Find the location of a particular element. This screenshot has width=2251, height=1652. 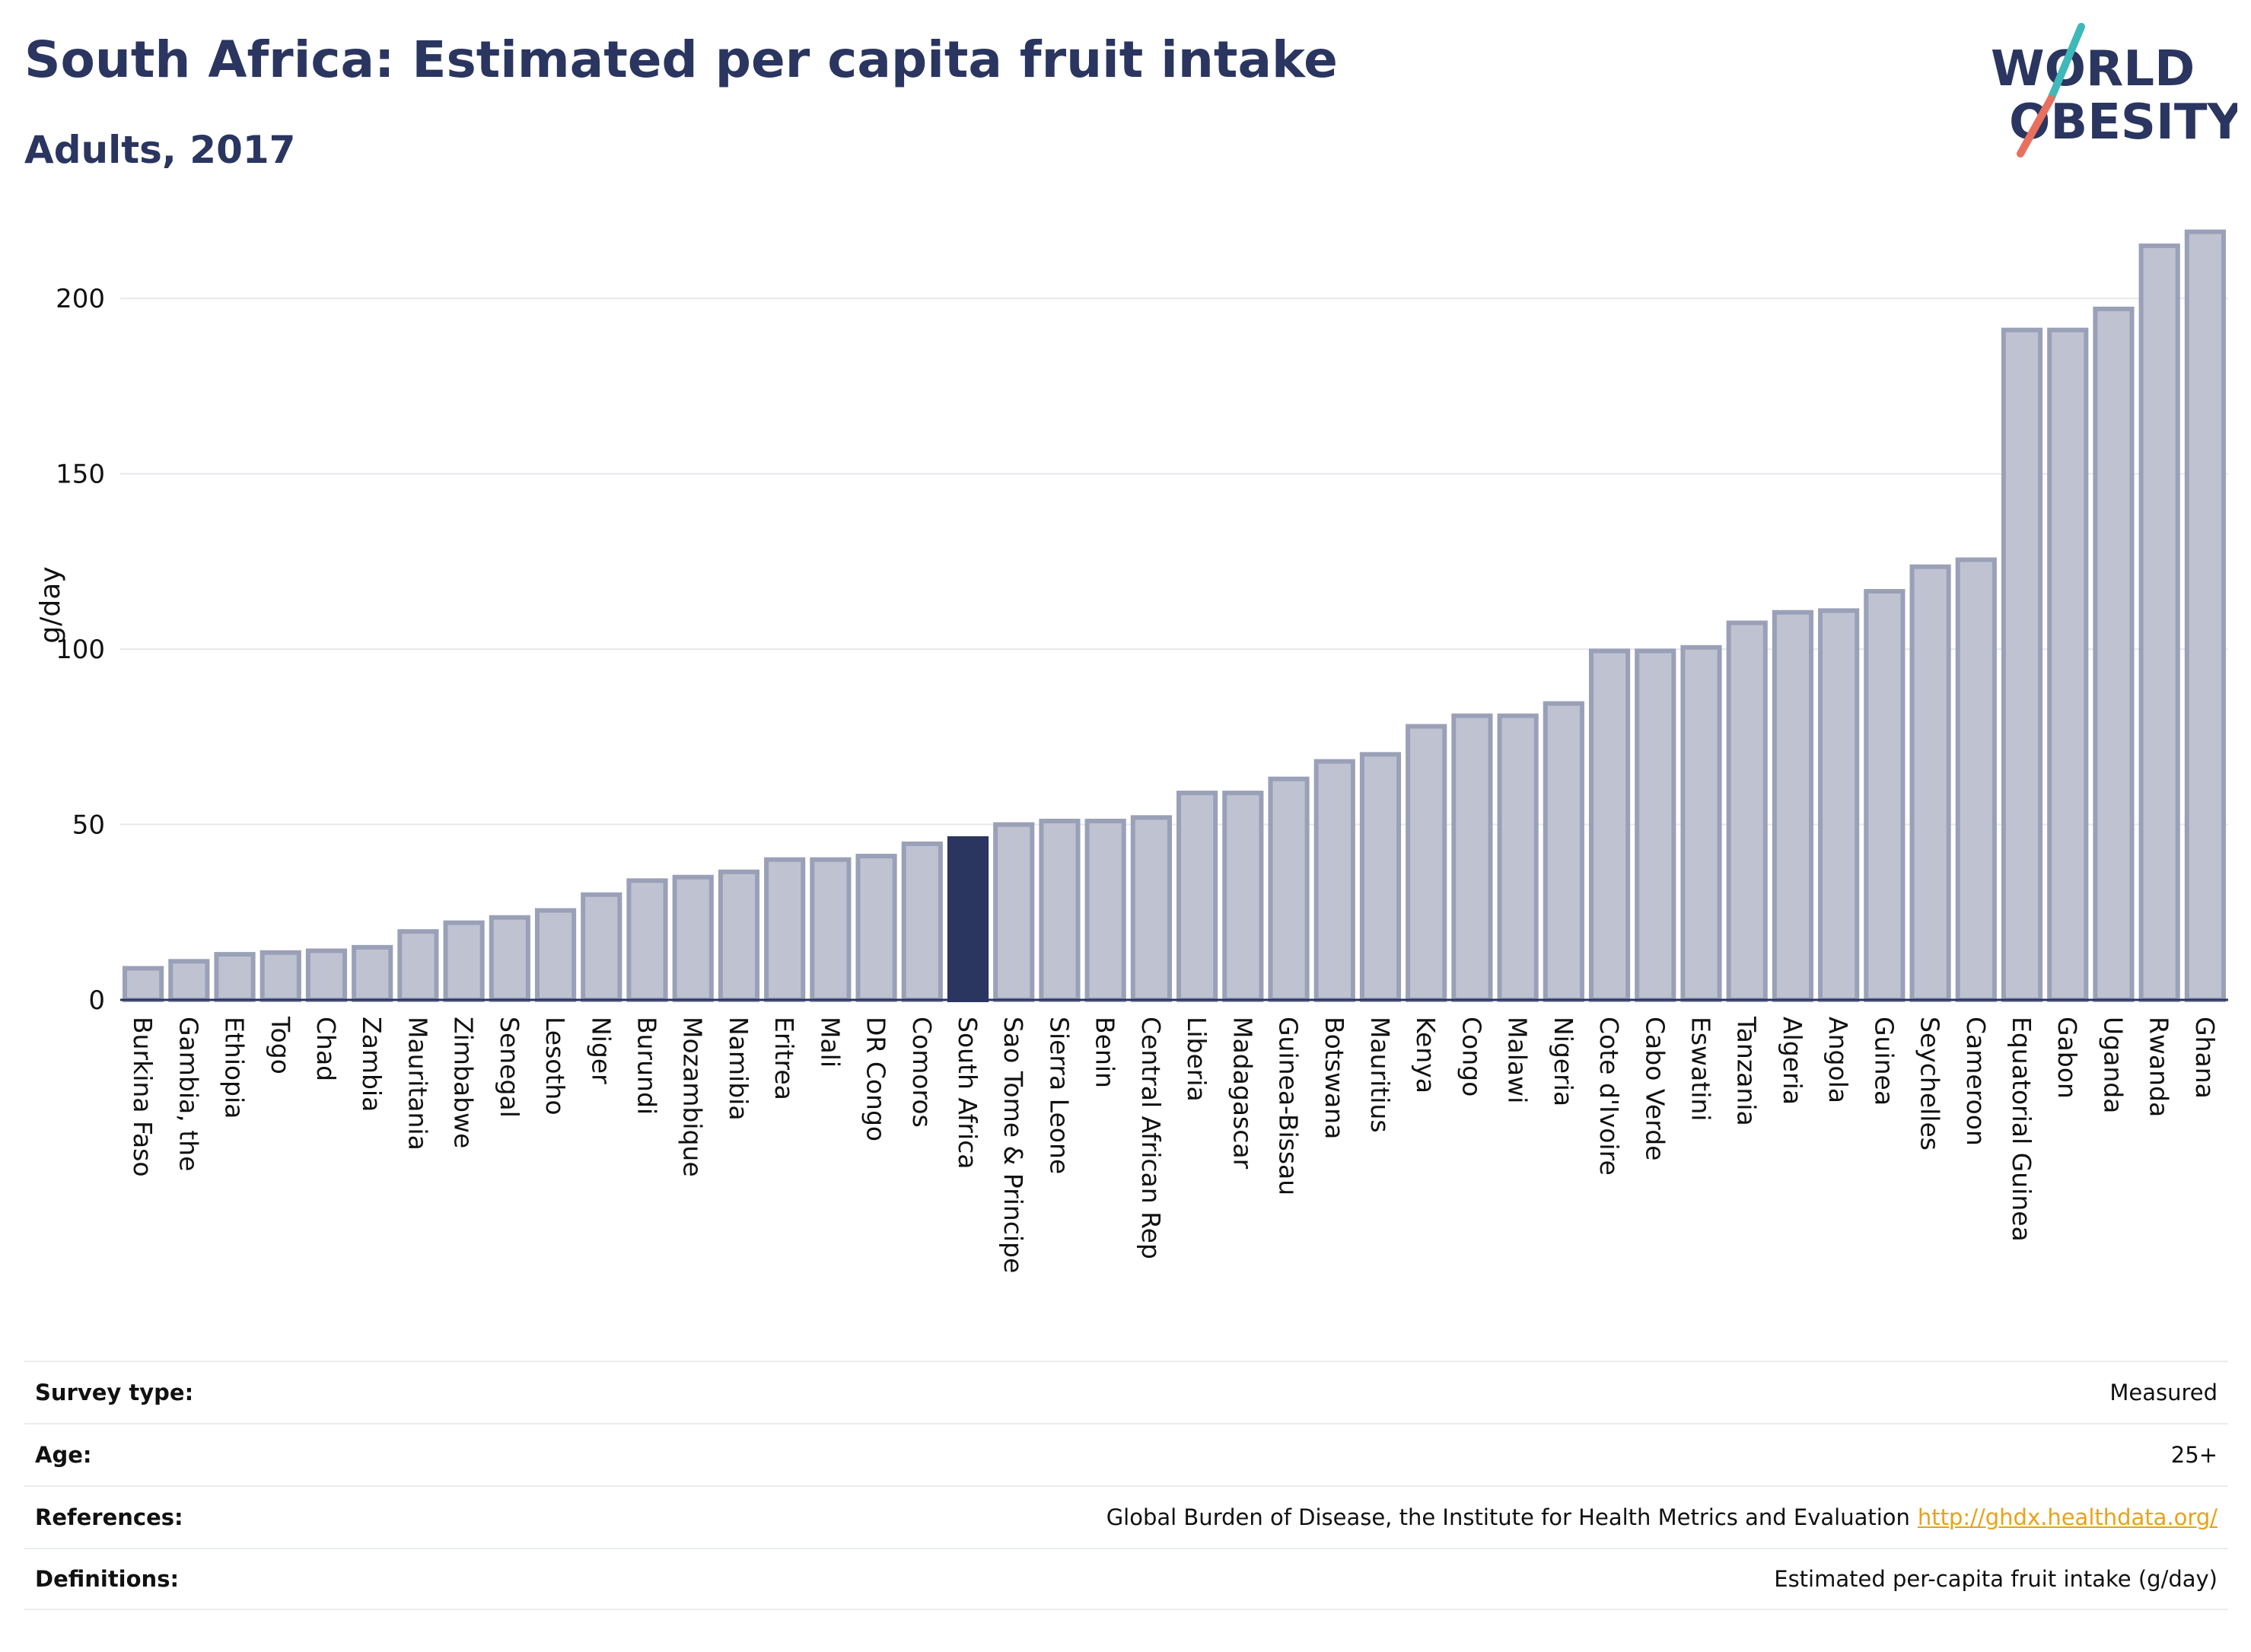

x-tick-label: Uganda is located at coordinates (2113, 1065).